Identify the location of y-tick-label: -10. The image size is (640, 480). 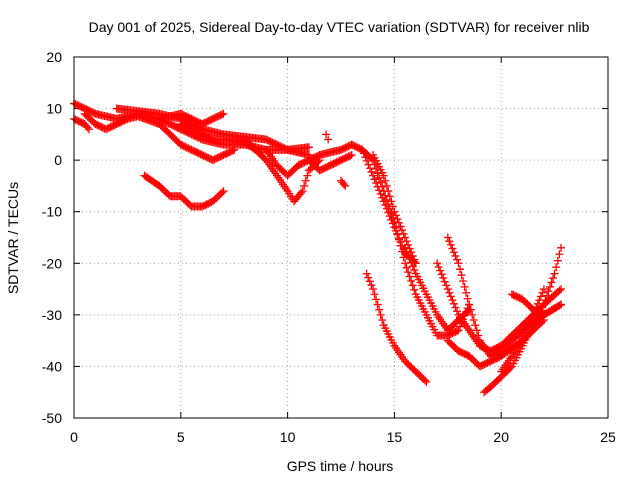
(52, 212).